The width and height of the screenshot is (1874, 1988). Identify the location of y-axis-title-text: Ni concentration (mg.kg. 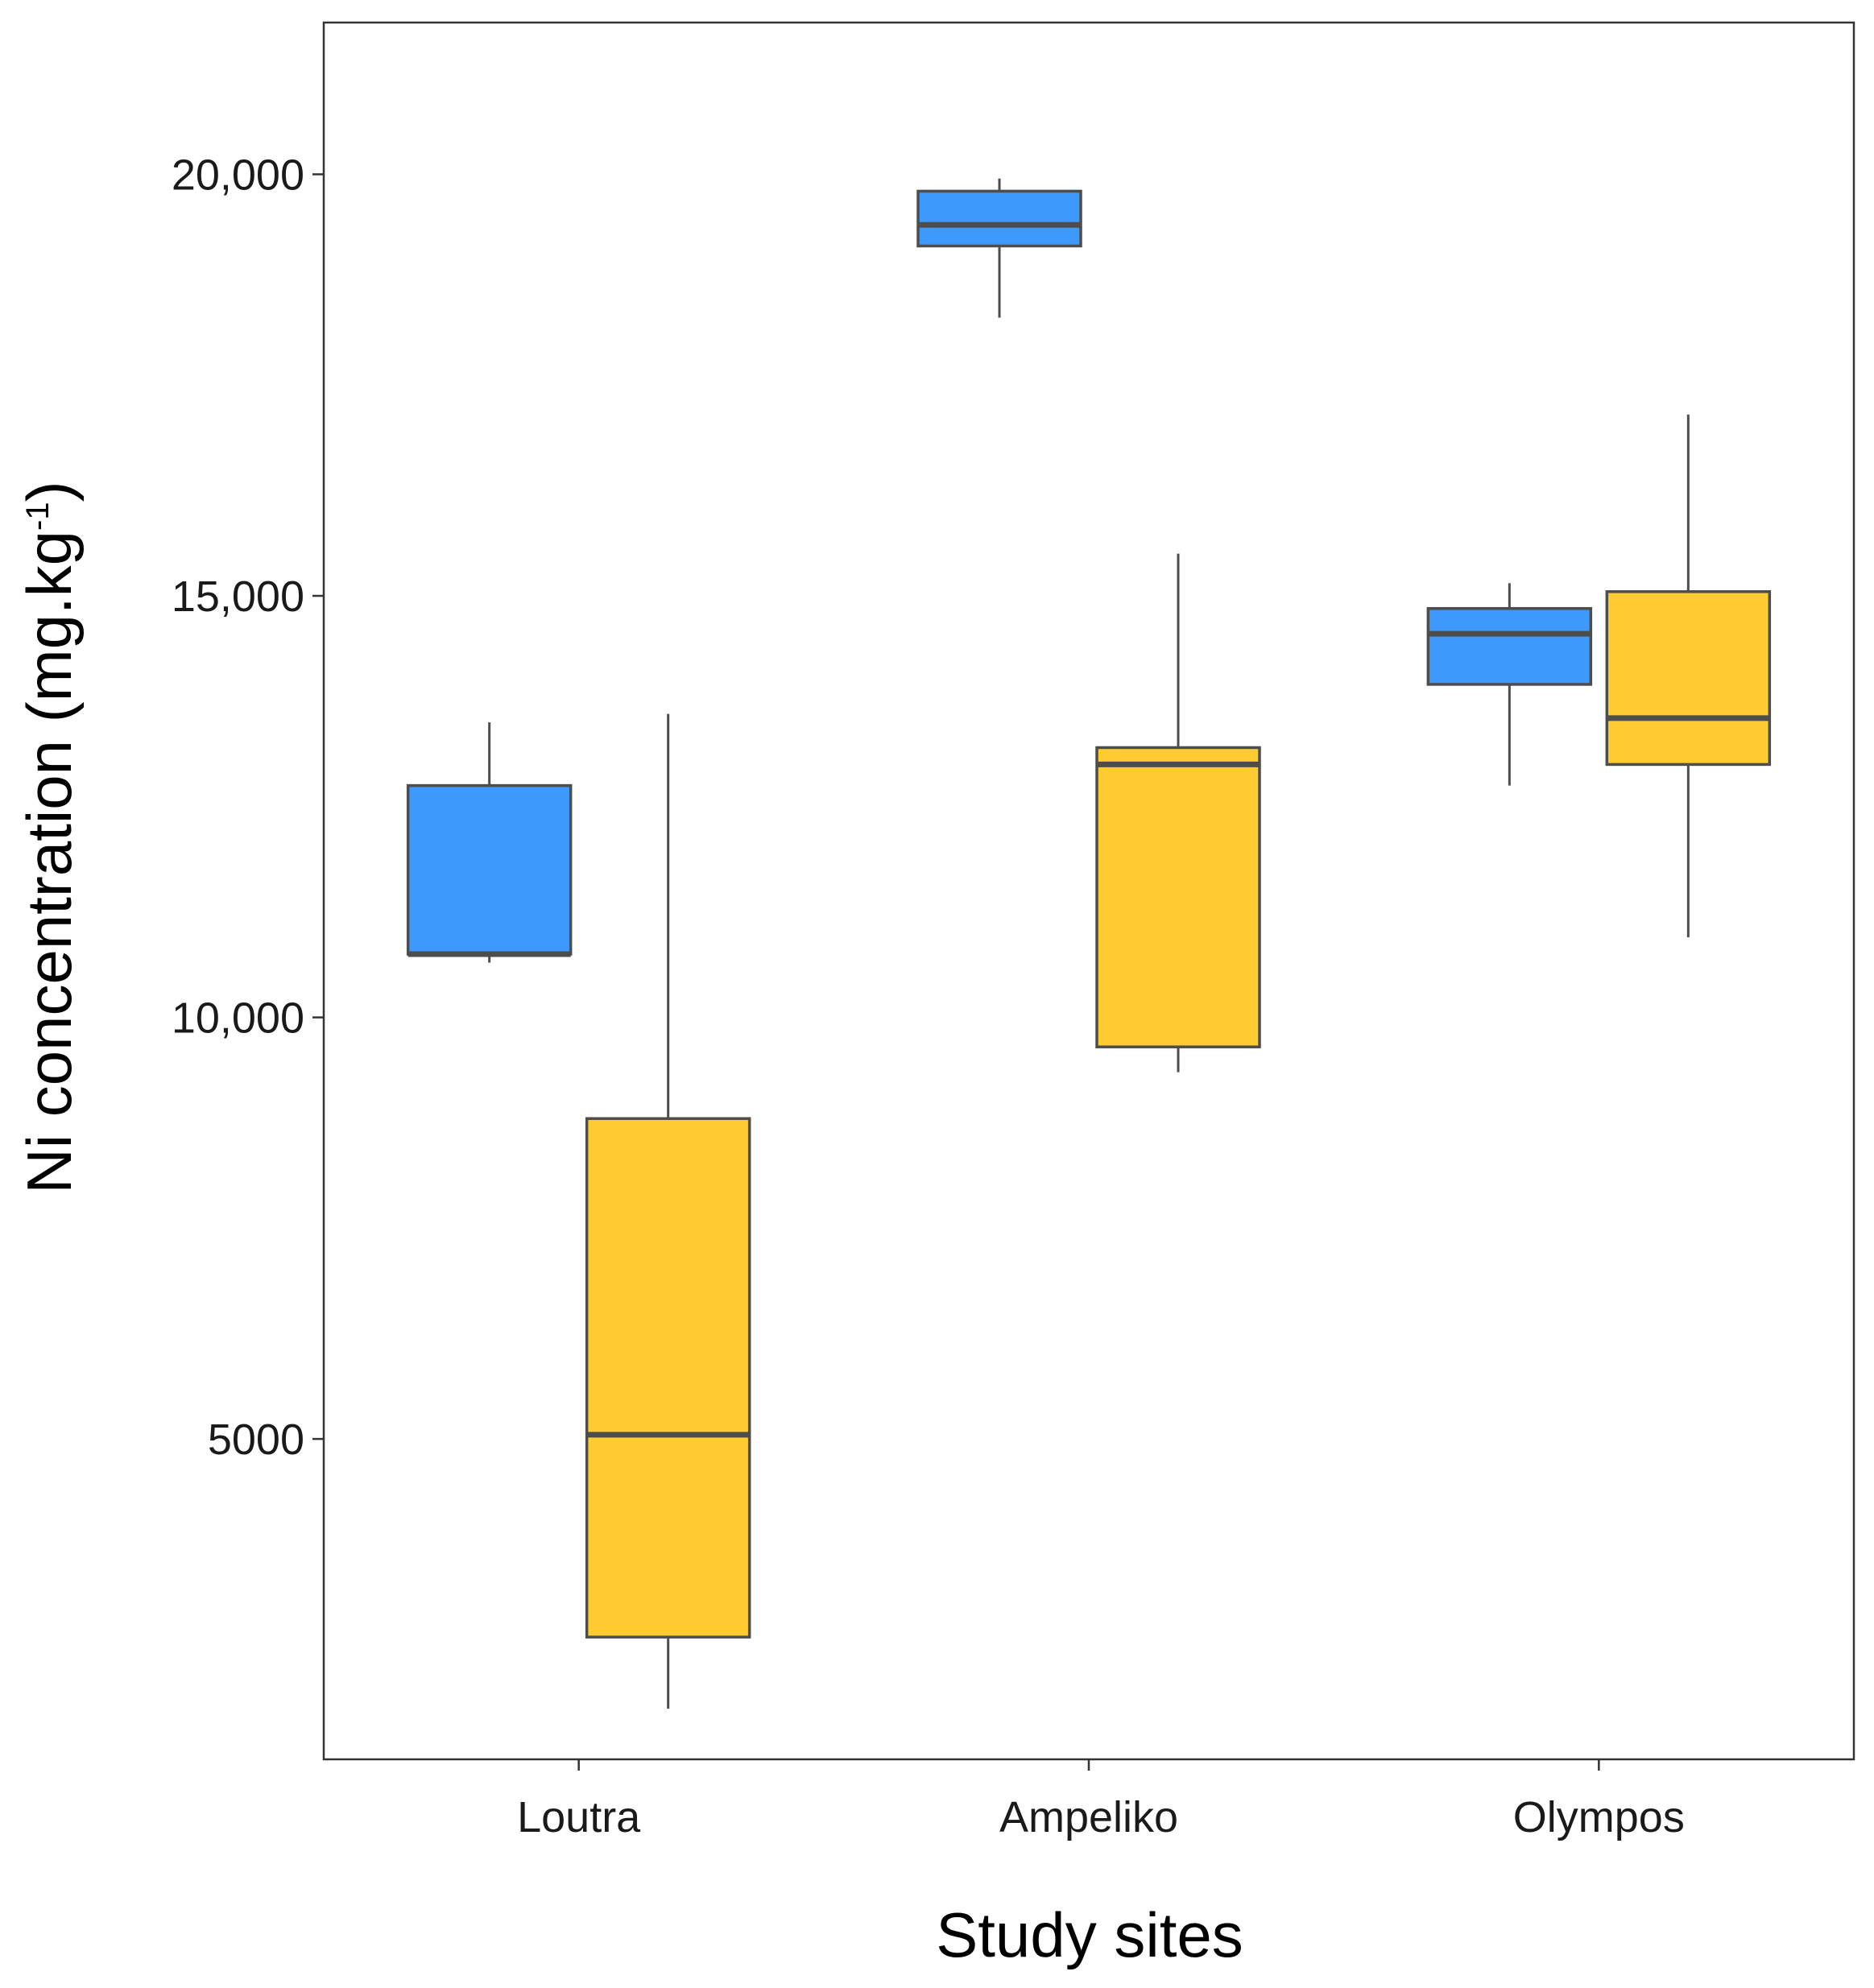
(49, 862).